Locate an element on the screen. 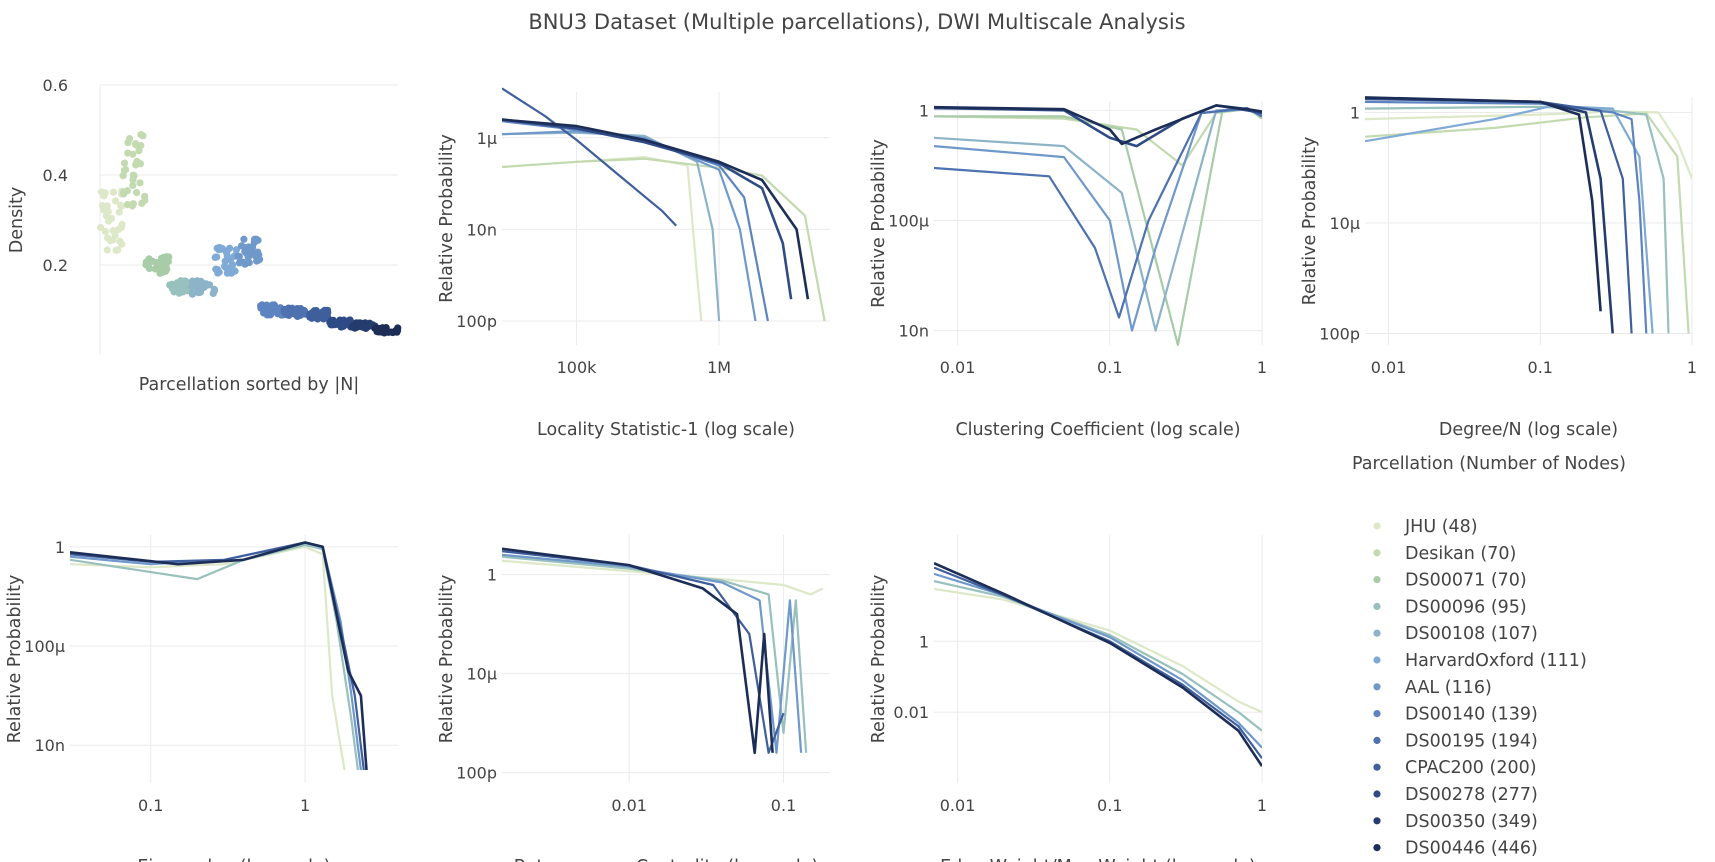 The width and height of the screenshot is (1715, 862). legend-item: DS00195 (194) is located at coordinates (1455, 741).